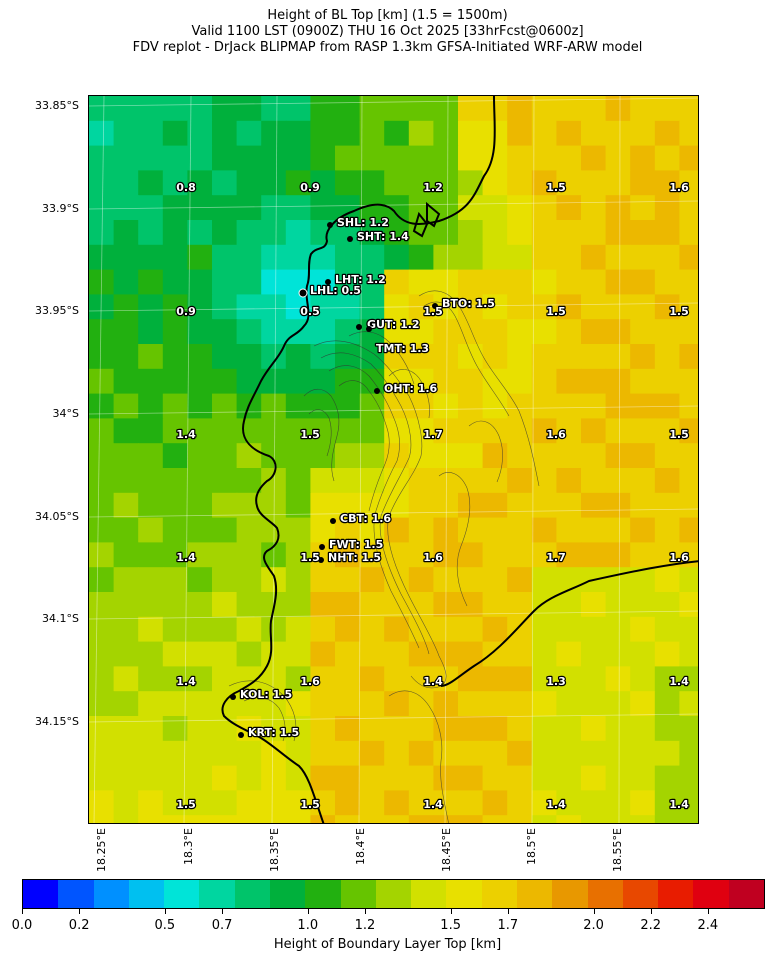  I want to click on station-label-shl: SHL: 1.2, so click(363, 222).